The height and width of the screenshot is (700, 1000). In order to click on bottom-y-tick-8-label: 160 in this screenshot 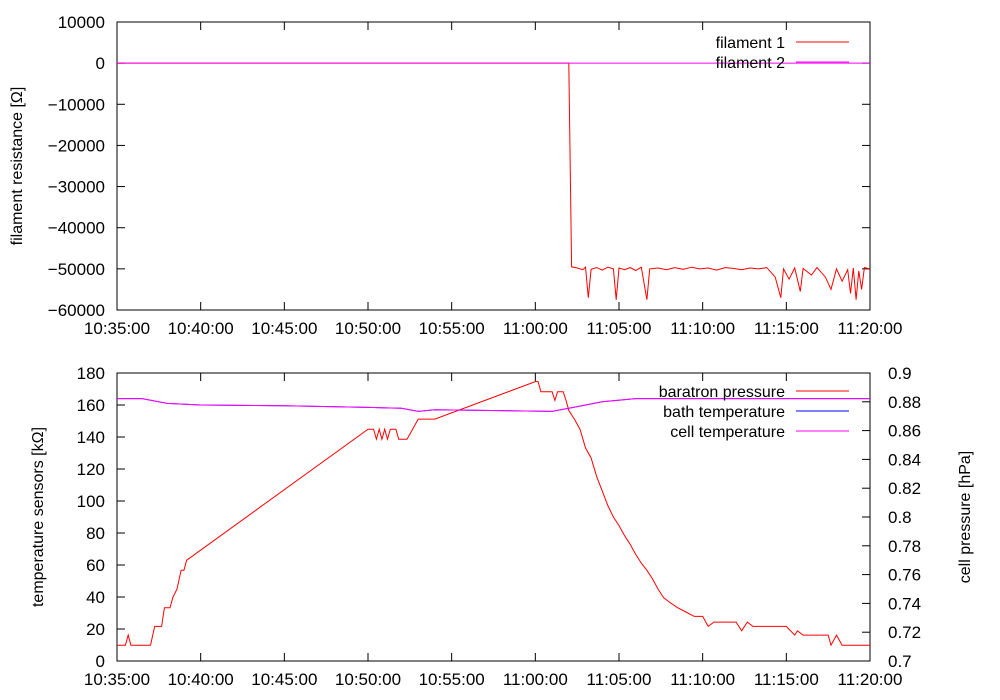, I will do `click(91, 405)`.